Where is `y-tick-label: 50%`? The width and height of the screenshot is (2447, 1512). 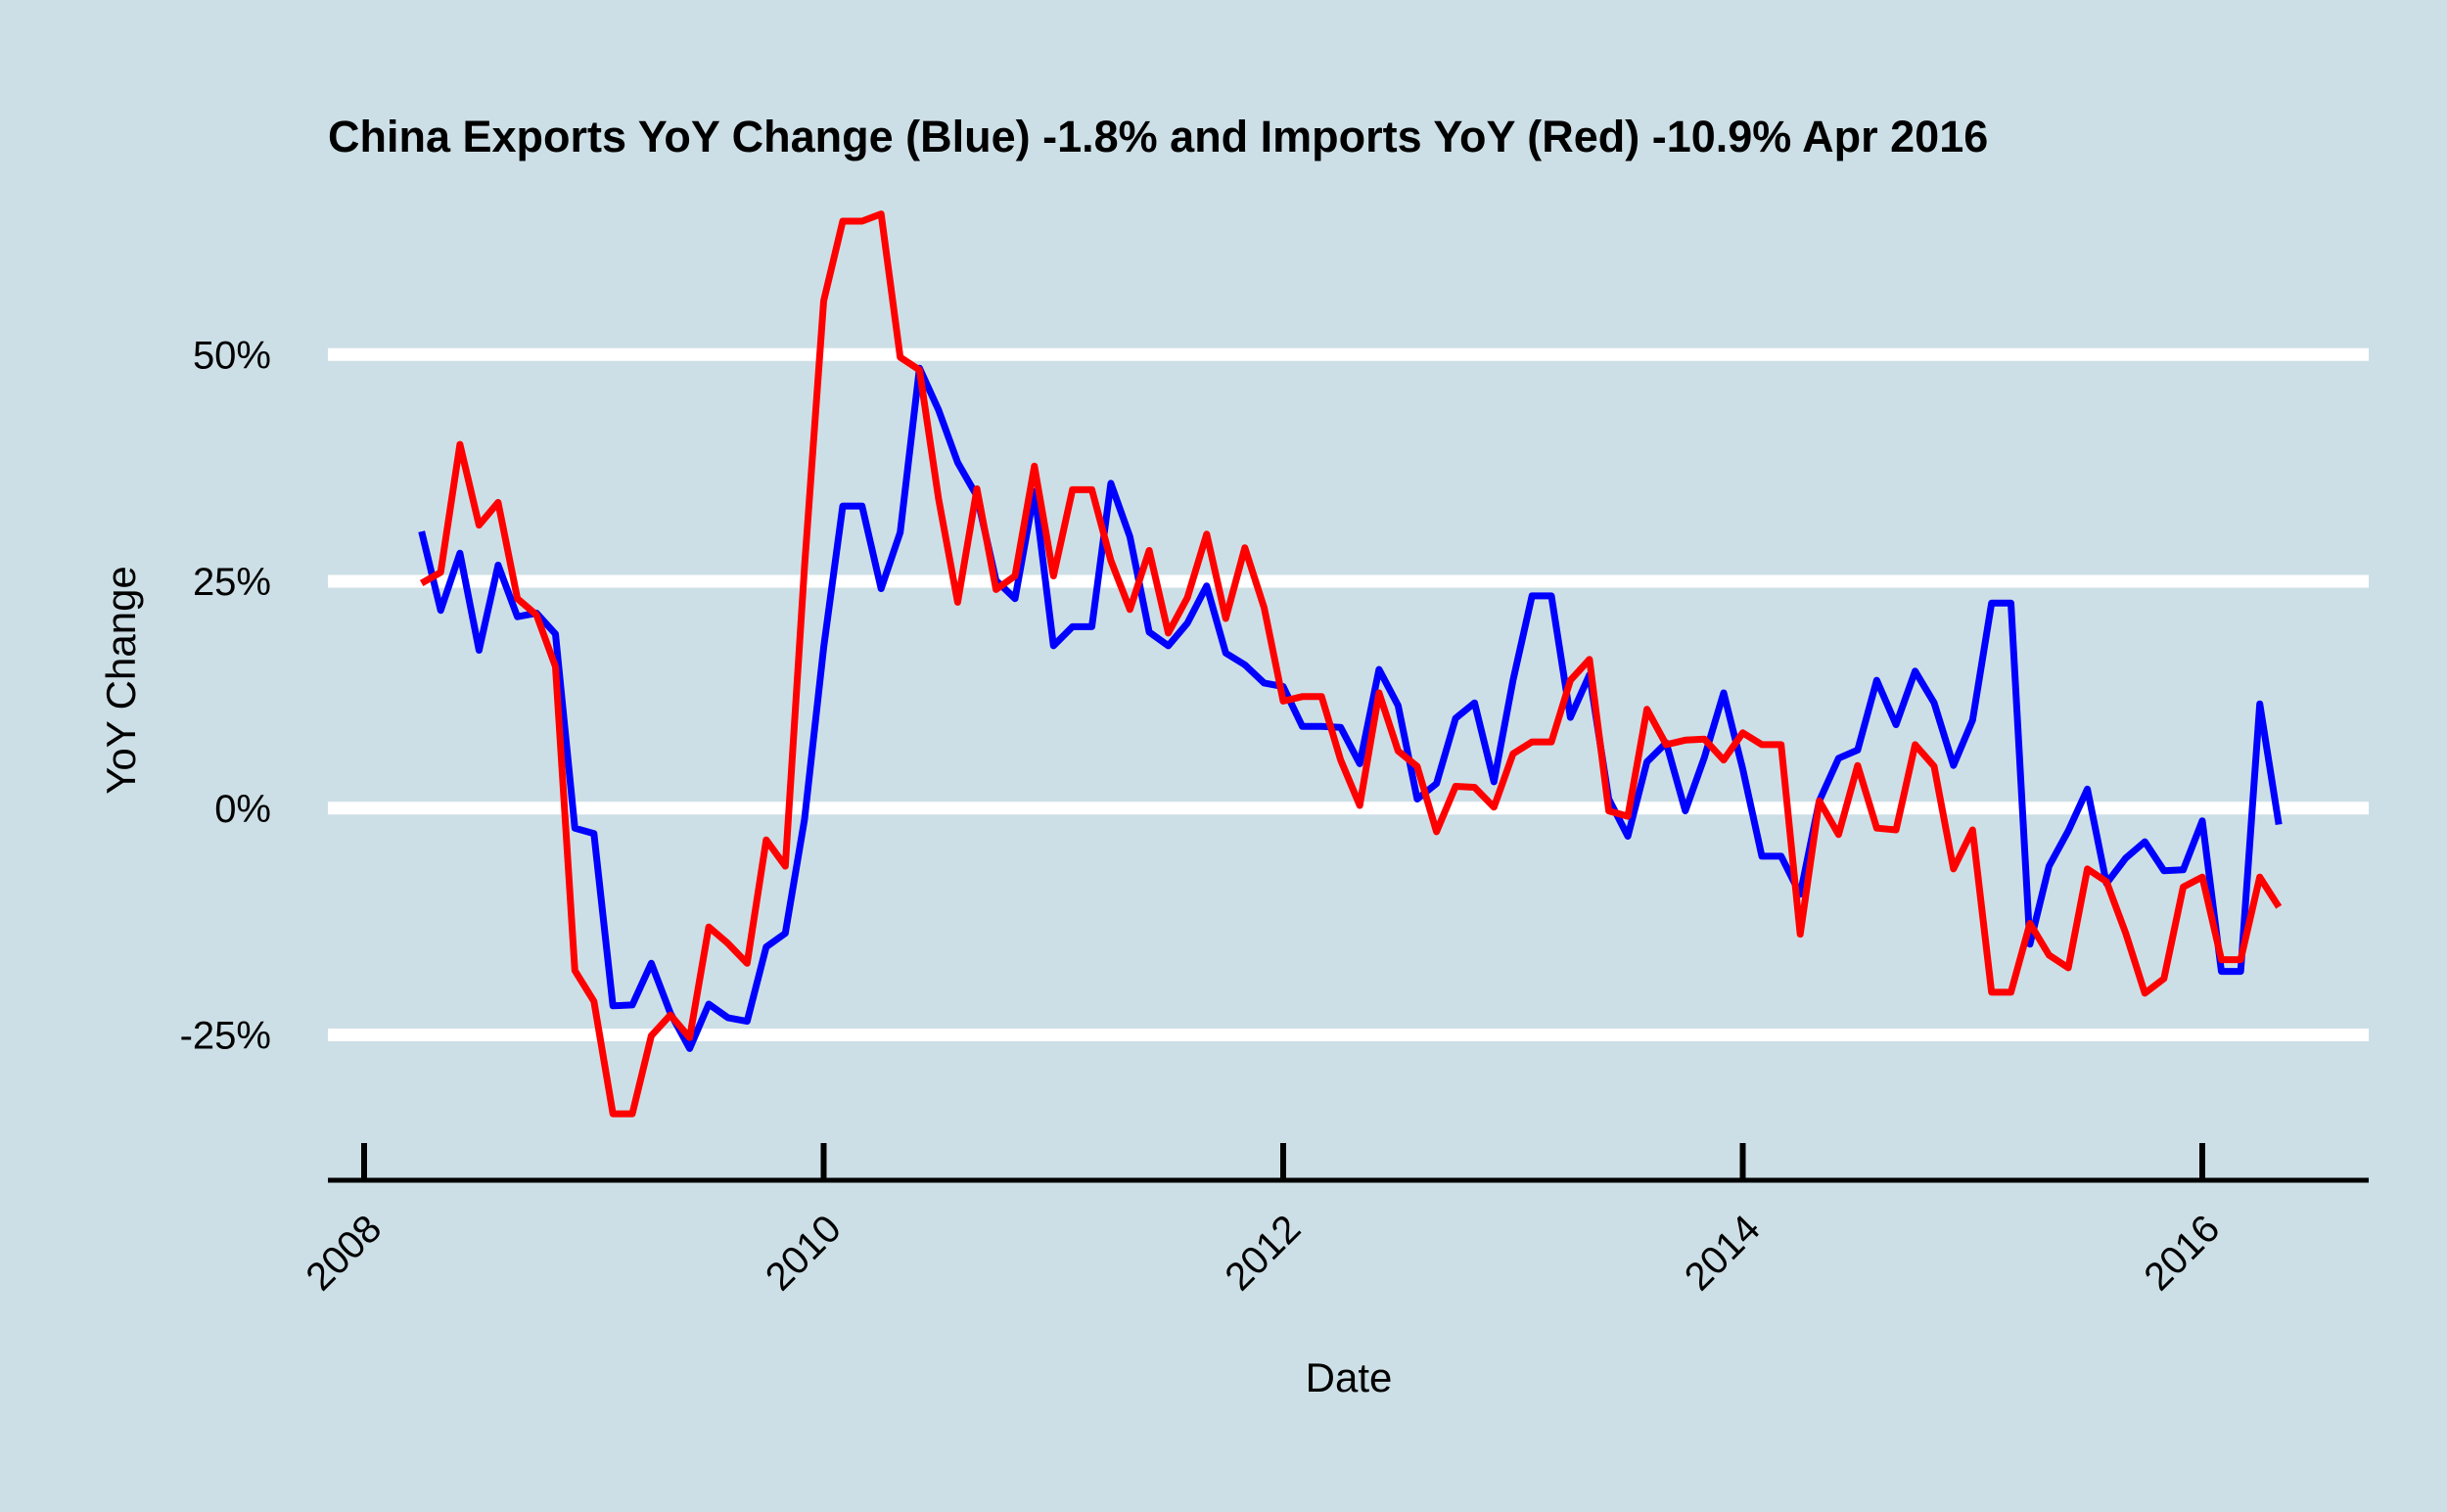
y-tick-label: 50% is located at coordinates (232, 355).